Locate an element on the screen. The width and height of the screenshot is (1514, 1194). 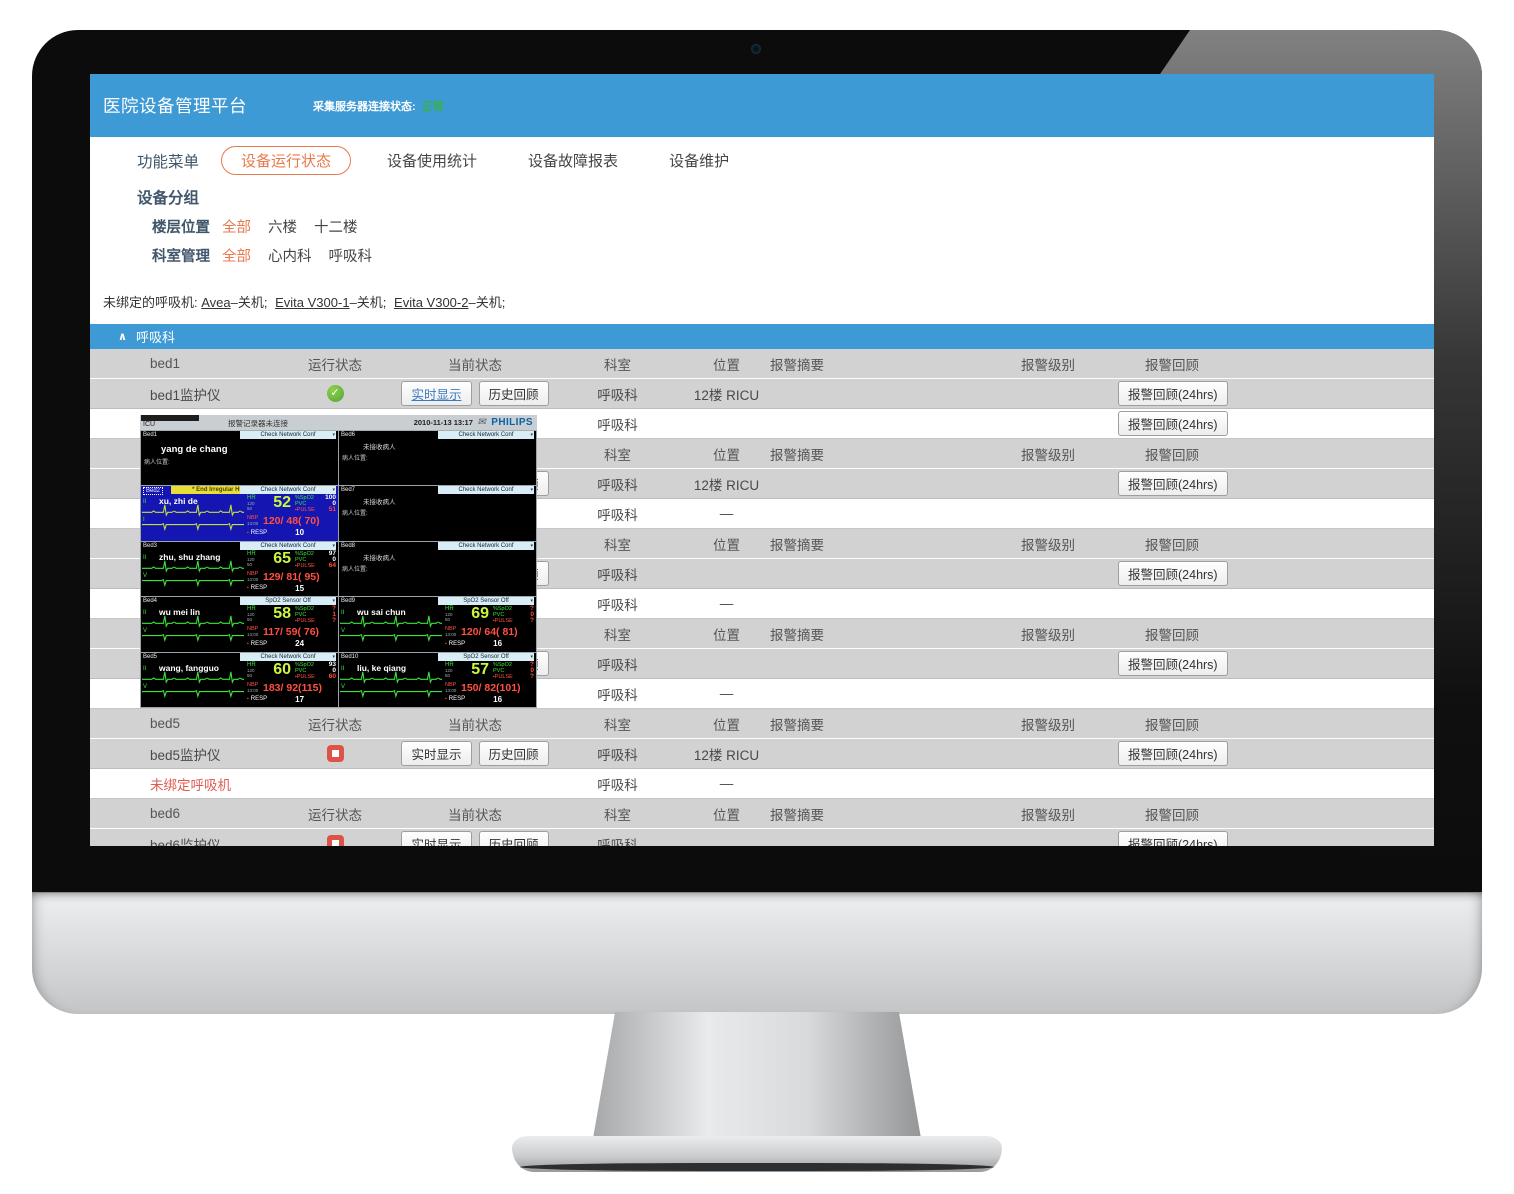
resp-box-icon: ▪ is located at coordinates (446, 643).